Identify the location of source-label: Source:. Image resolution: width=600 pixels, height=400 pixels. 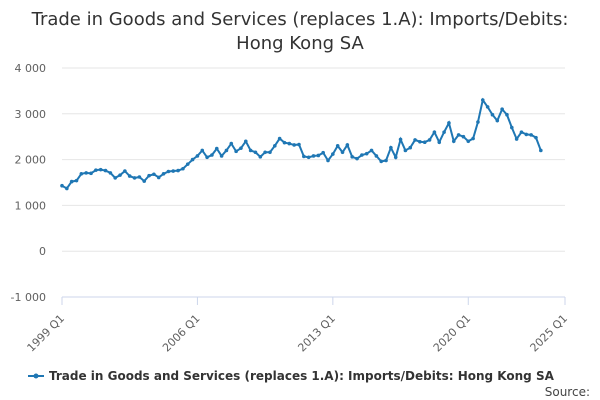
(567, 392).